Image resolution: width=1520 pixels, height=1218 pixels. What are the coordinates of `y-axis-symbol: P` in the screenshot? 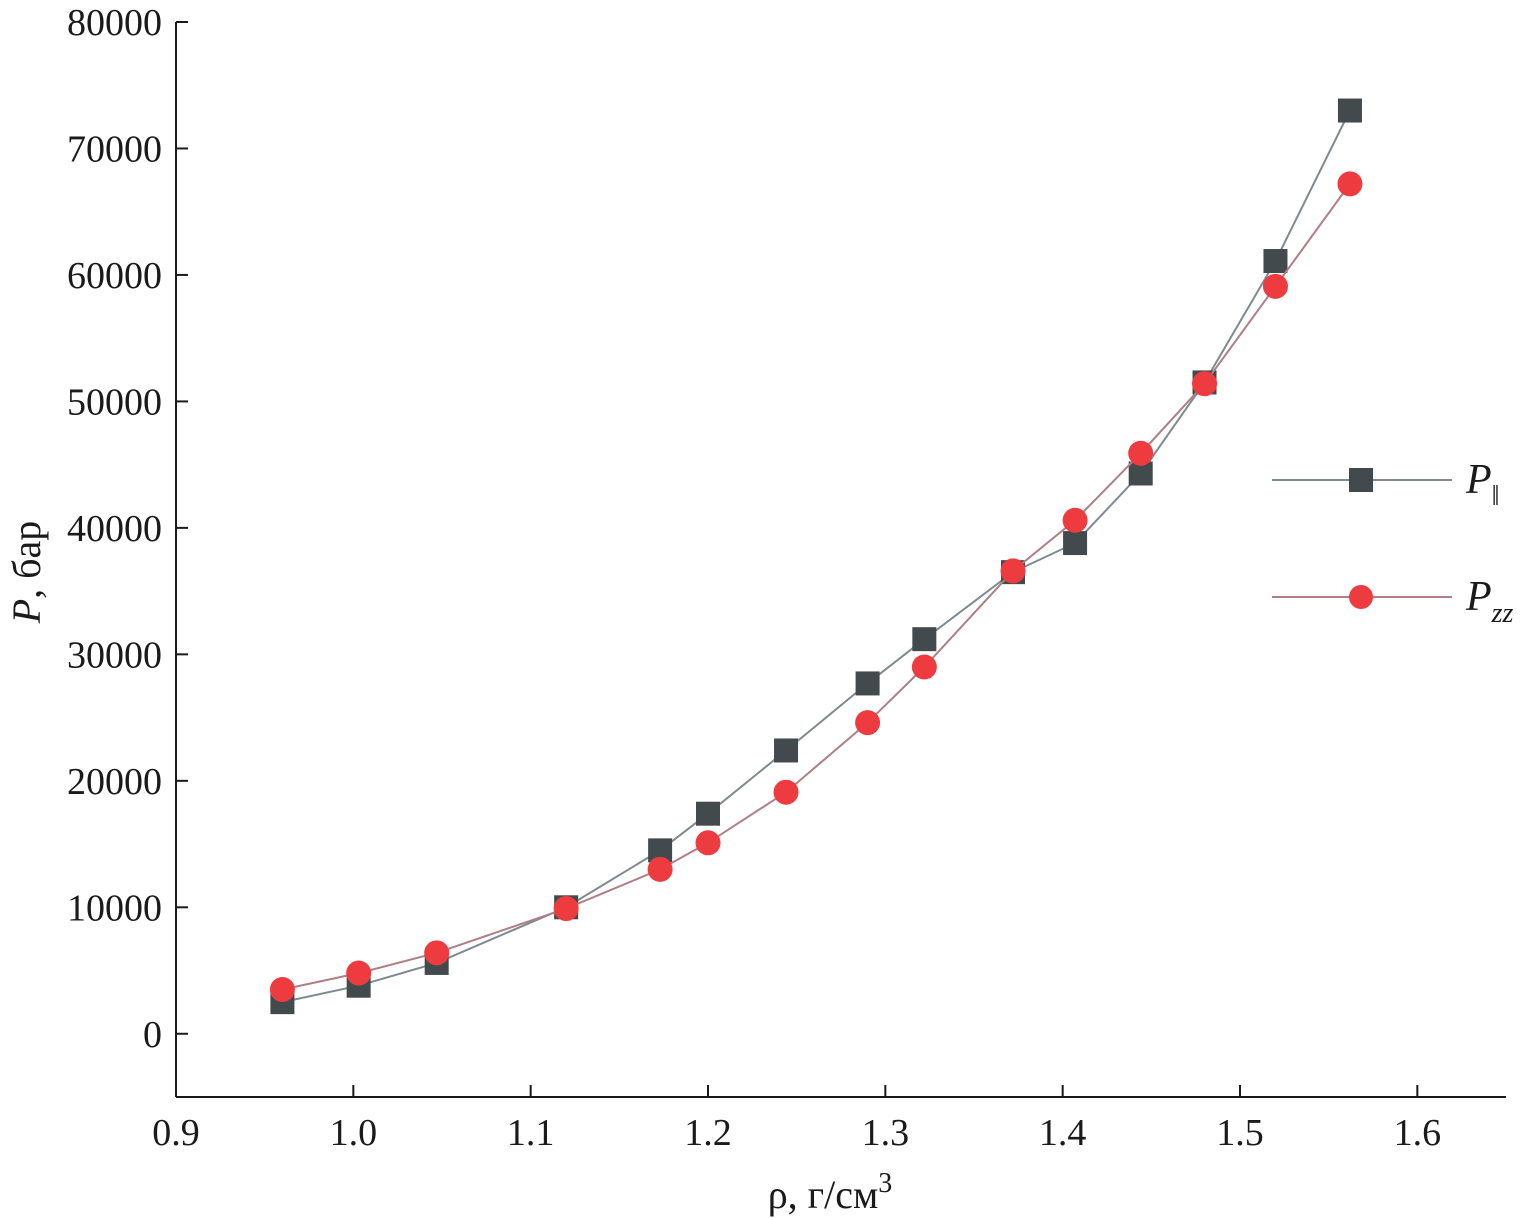 It's located at (26, 611).